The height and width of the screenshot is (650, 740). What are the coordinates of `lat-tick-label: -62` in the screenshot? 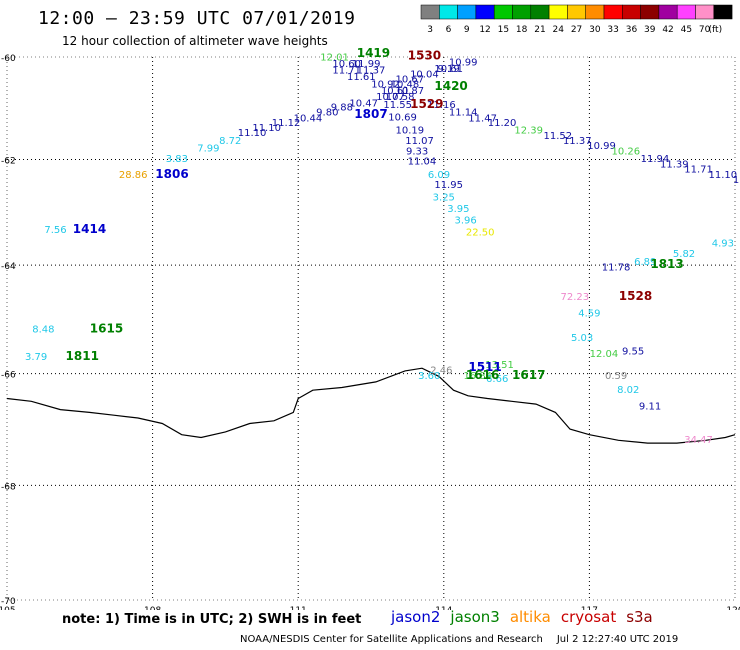 It's located at (8, 162).